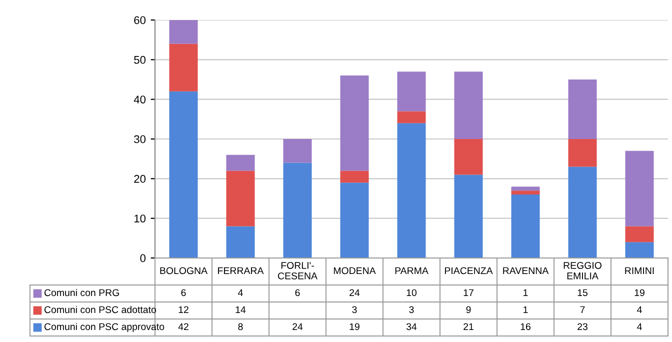 Image resolution: width=672 pixels, height=342 pixels. Describe the element at coordinates (241, 270) in the screenshot. I see `x-tick-label: FERRARA` at that location.